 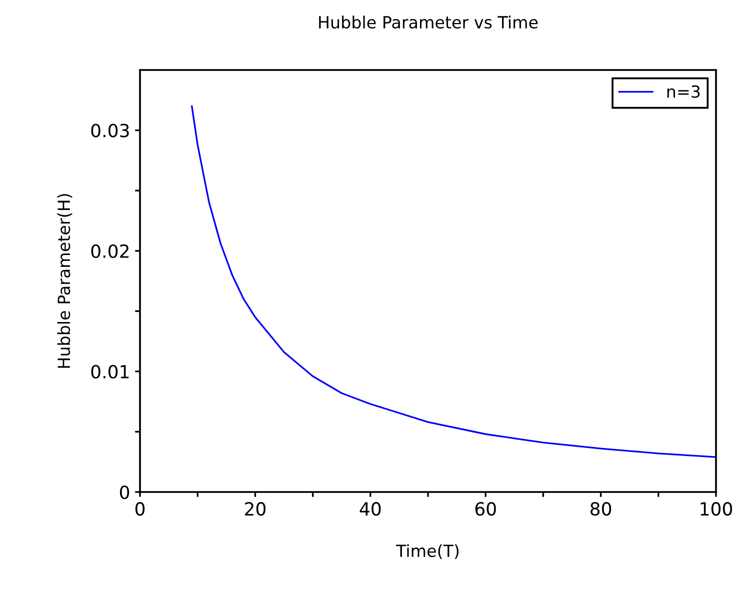 I want to click on x-tick-label: 20, so click(x=255, y=509).